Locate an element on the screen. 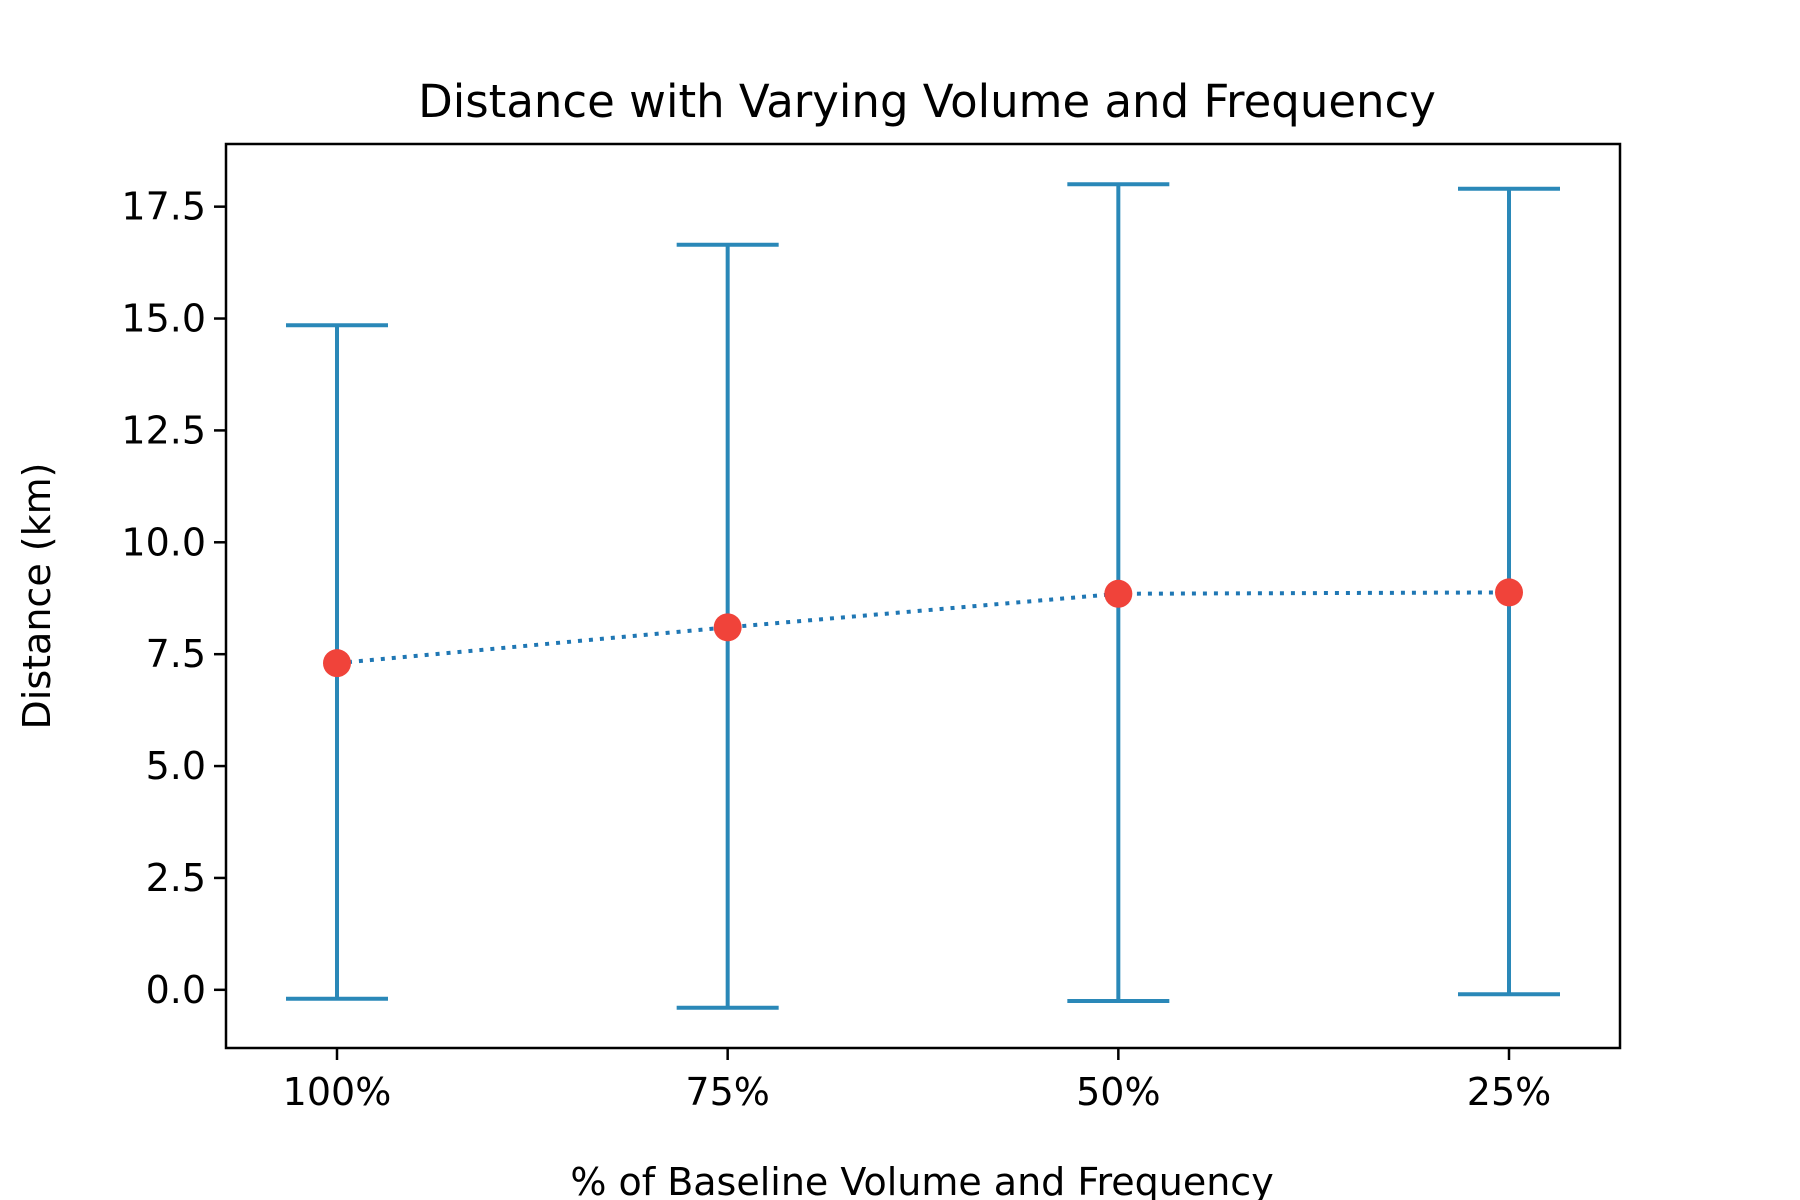  y-axis-title: Distance (km) is located at coordinates (37, 596).